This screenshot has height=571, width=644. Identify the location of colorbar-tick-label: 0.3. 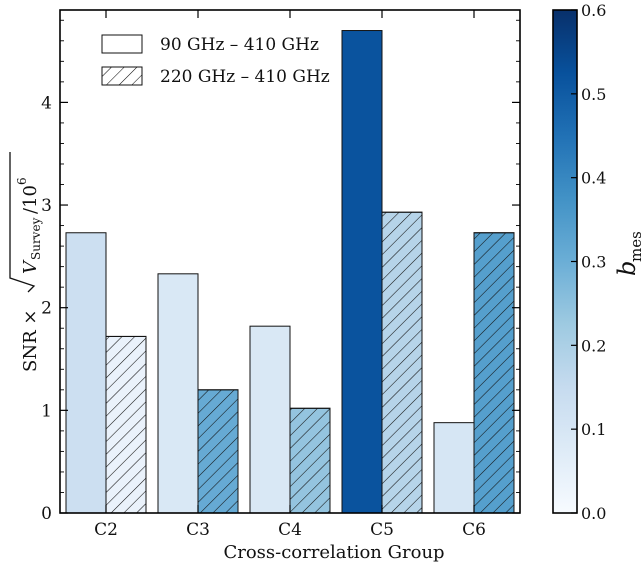
(593, 262).